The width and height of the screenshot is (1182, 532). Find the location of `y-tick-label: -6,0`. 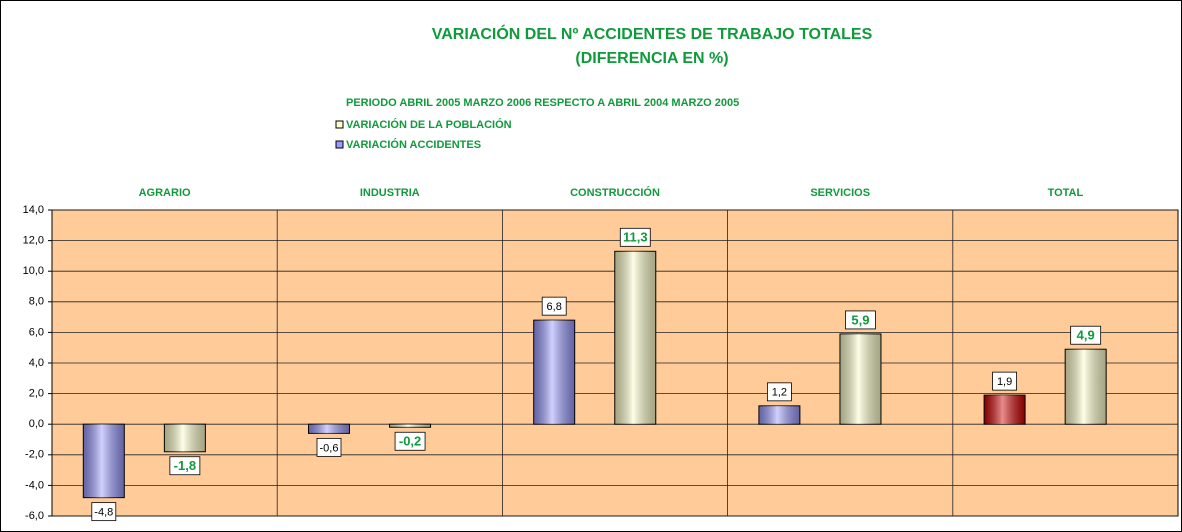

y-tick-label: -6,0 is located at coordinates (34, 516).